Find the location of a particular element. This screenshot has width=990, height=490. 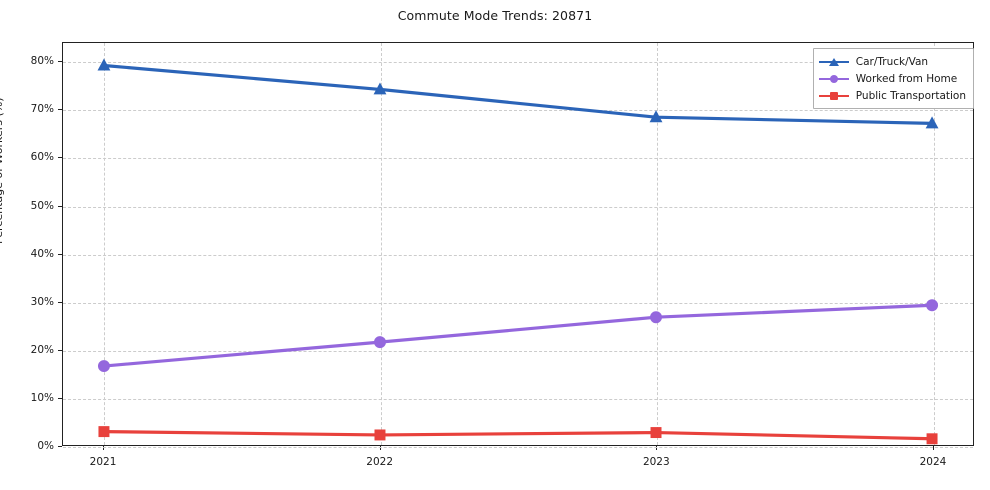

x-tick-label: 2022 is located at coordinates (380, 462).